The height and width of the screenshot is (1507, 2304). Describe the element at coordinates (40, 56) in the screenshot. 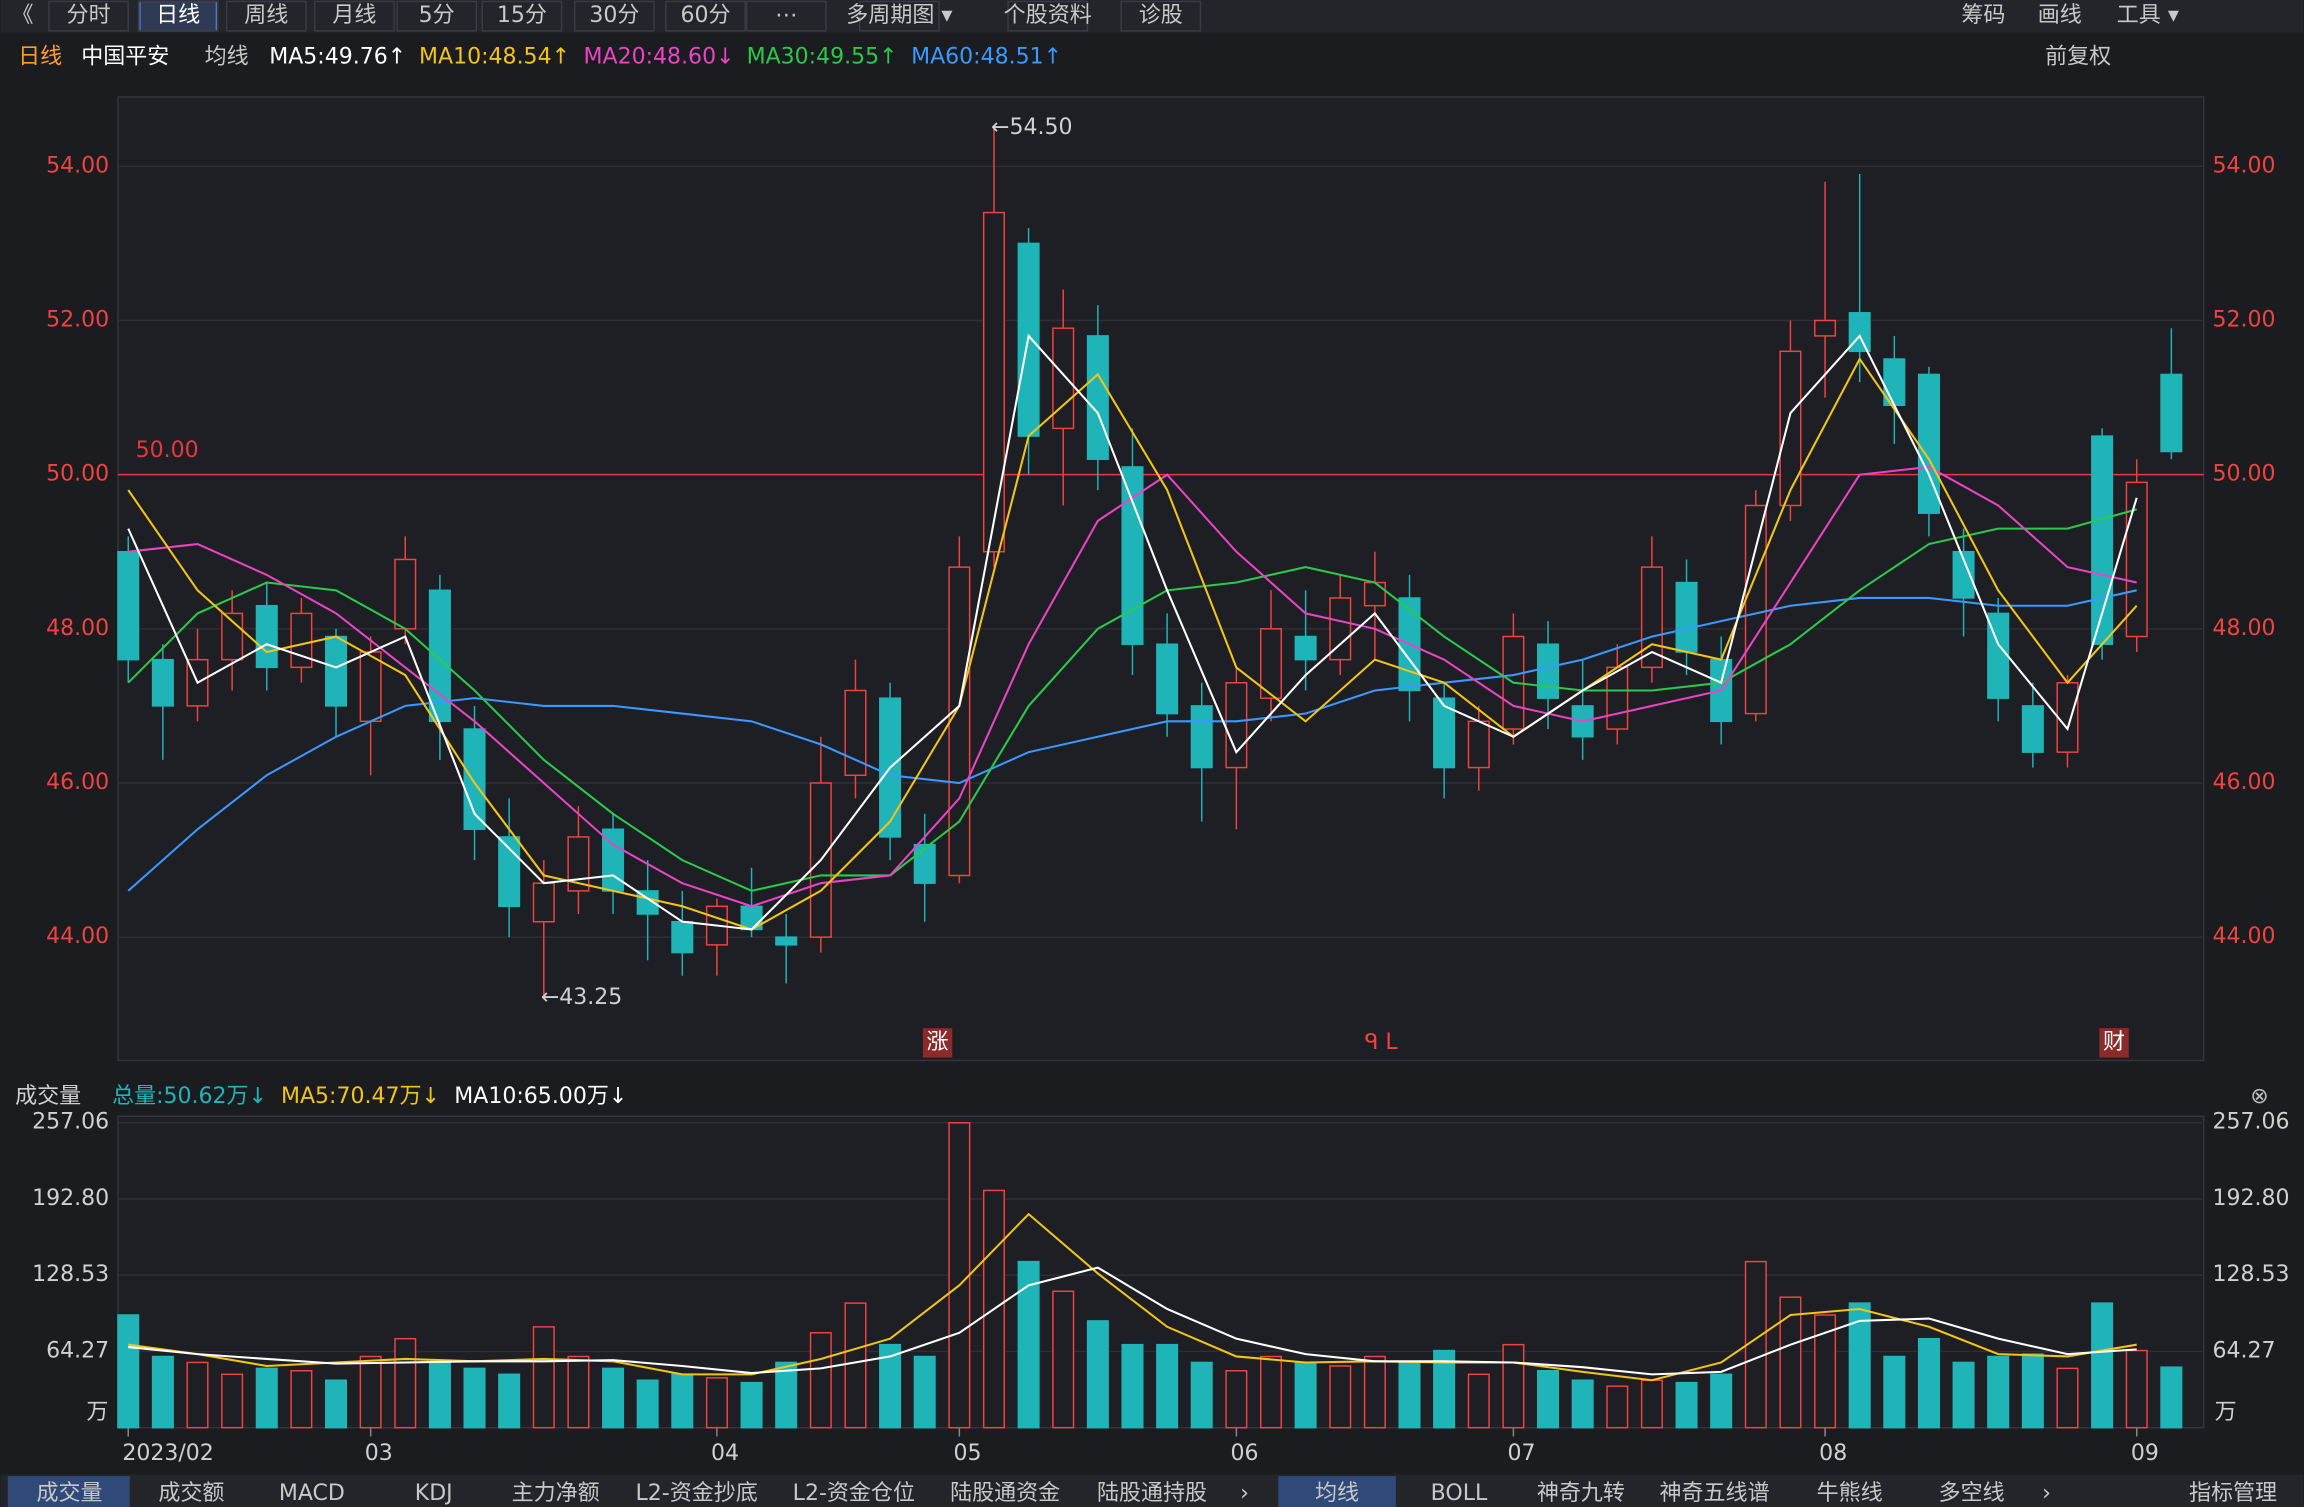

I see `period: 日线` at that location.